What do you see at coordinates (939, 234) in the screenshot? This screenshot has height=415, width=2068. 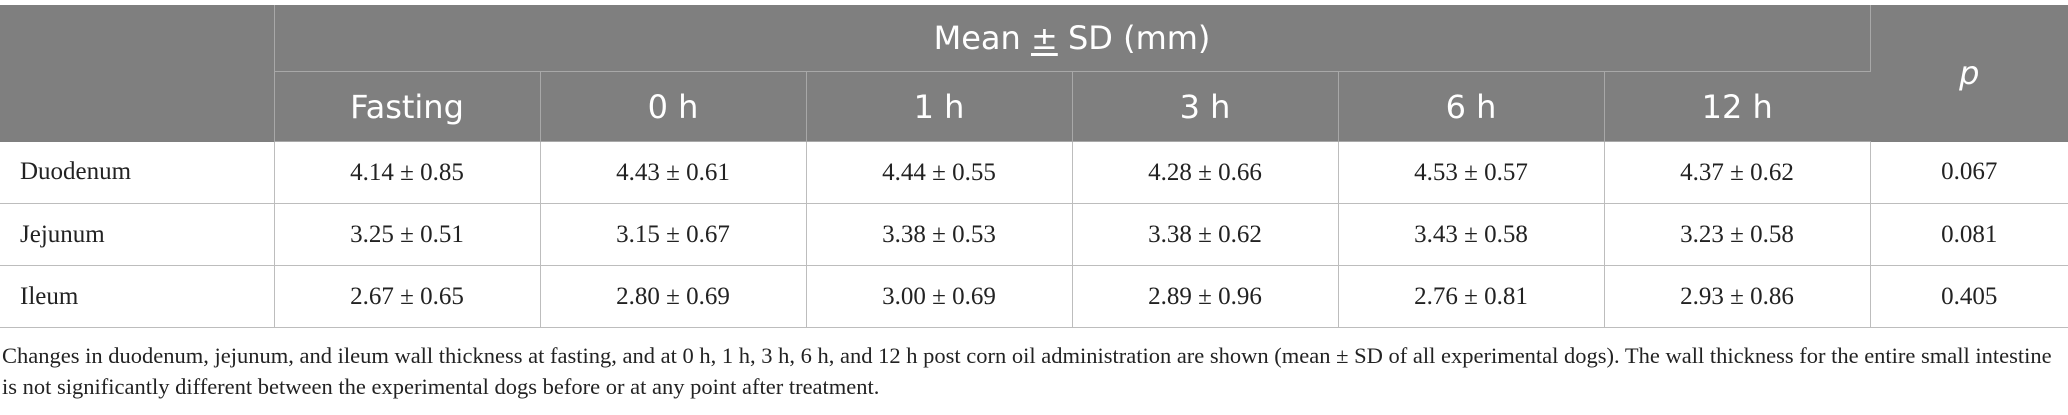 I see `table-cell: 3.38 ± 0.53` at bounding box center [939, 234].